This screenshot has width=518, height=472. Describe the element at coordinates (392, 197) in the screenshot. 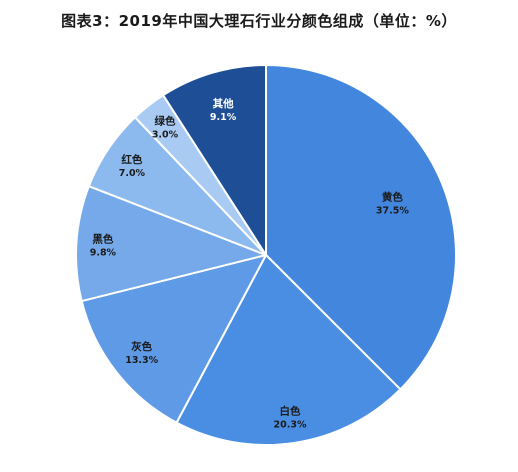

I see `slice-name-label: 黄色` at that location.